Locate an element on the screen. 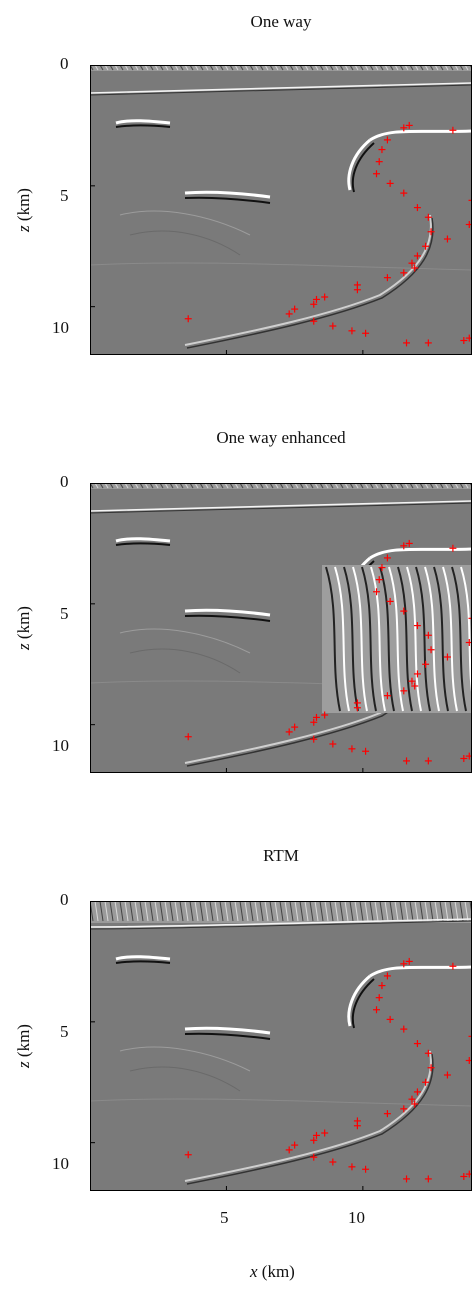  x-axis-label: x (km) is located at coordinates (272, 1271).